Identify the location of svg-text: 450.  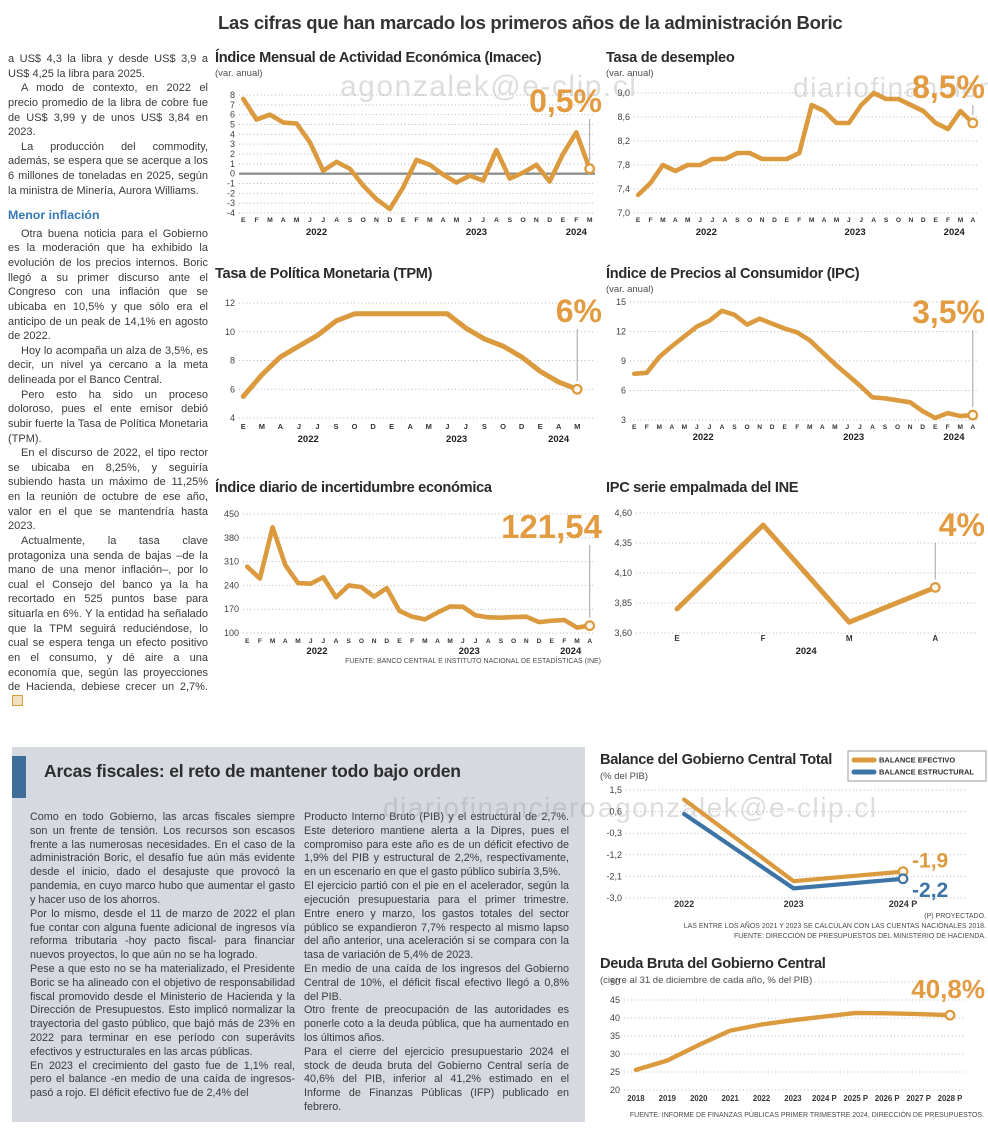
(231, 514).